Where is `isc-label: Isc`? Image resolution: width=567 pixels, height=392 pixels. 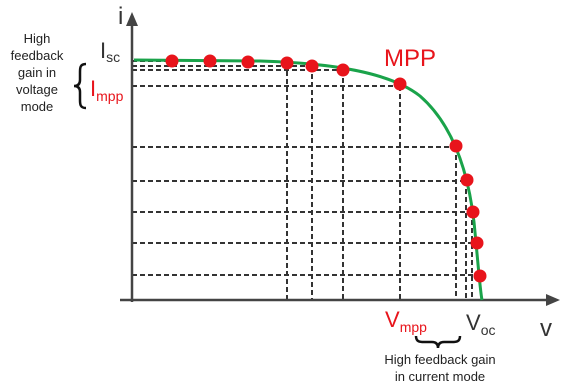
isc-label: Isc is located at coordinates (110, 51).